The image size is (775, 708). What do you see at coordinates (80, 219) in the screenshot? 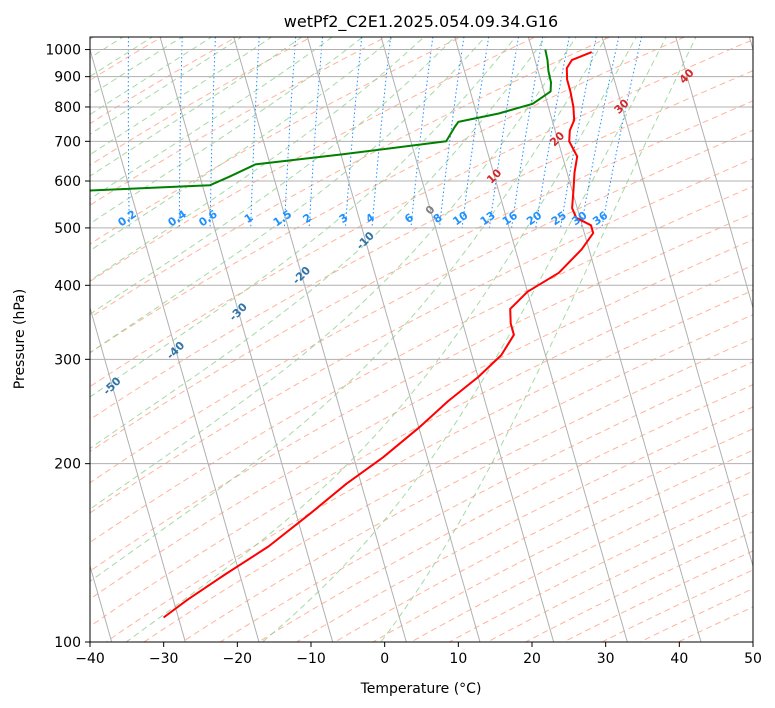
I see `mixing-ratio-label: 0.1` at bounding box center [80, 219].